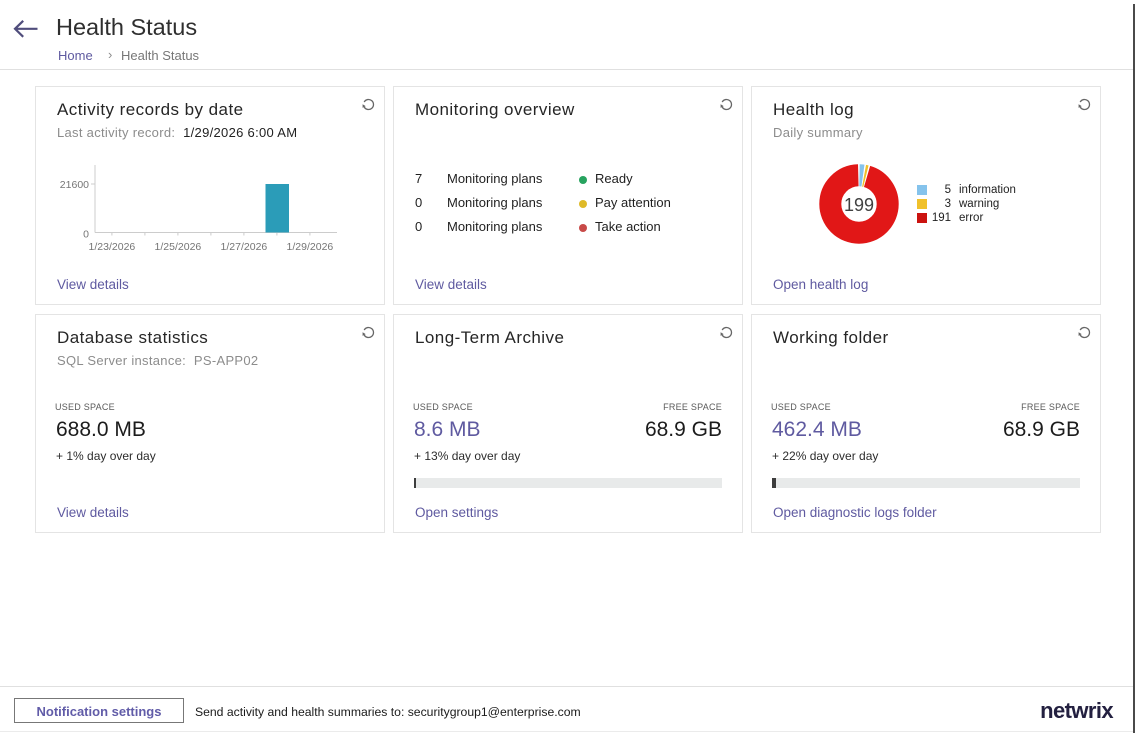 Image resolution: width=1135 pixels, height=733 pixels. What do you see at coordinates (86, 235) in the screenshot?
I see `svg-text: 0` at bounding box center [86, 235].